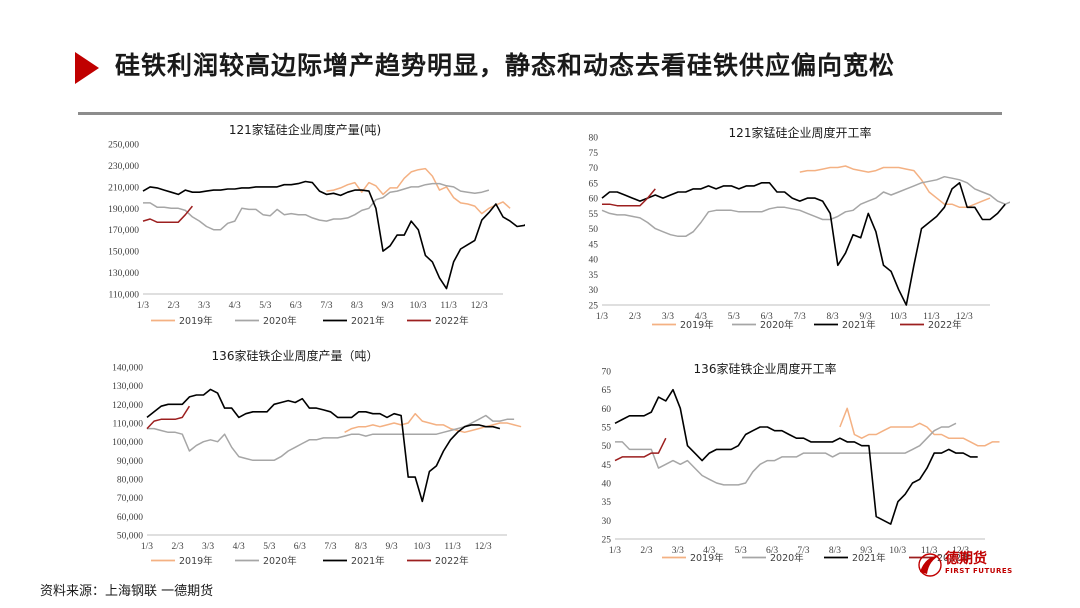  What do you see at coordinates (505, 65) in the screenshot?
I see `page-title: 硅铁利润较高边际增产趋势明显，静态和动态去看硅铁供应偏向宽松` at bounding box center [505, 65].